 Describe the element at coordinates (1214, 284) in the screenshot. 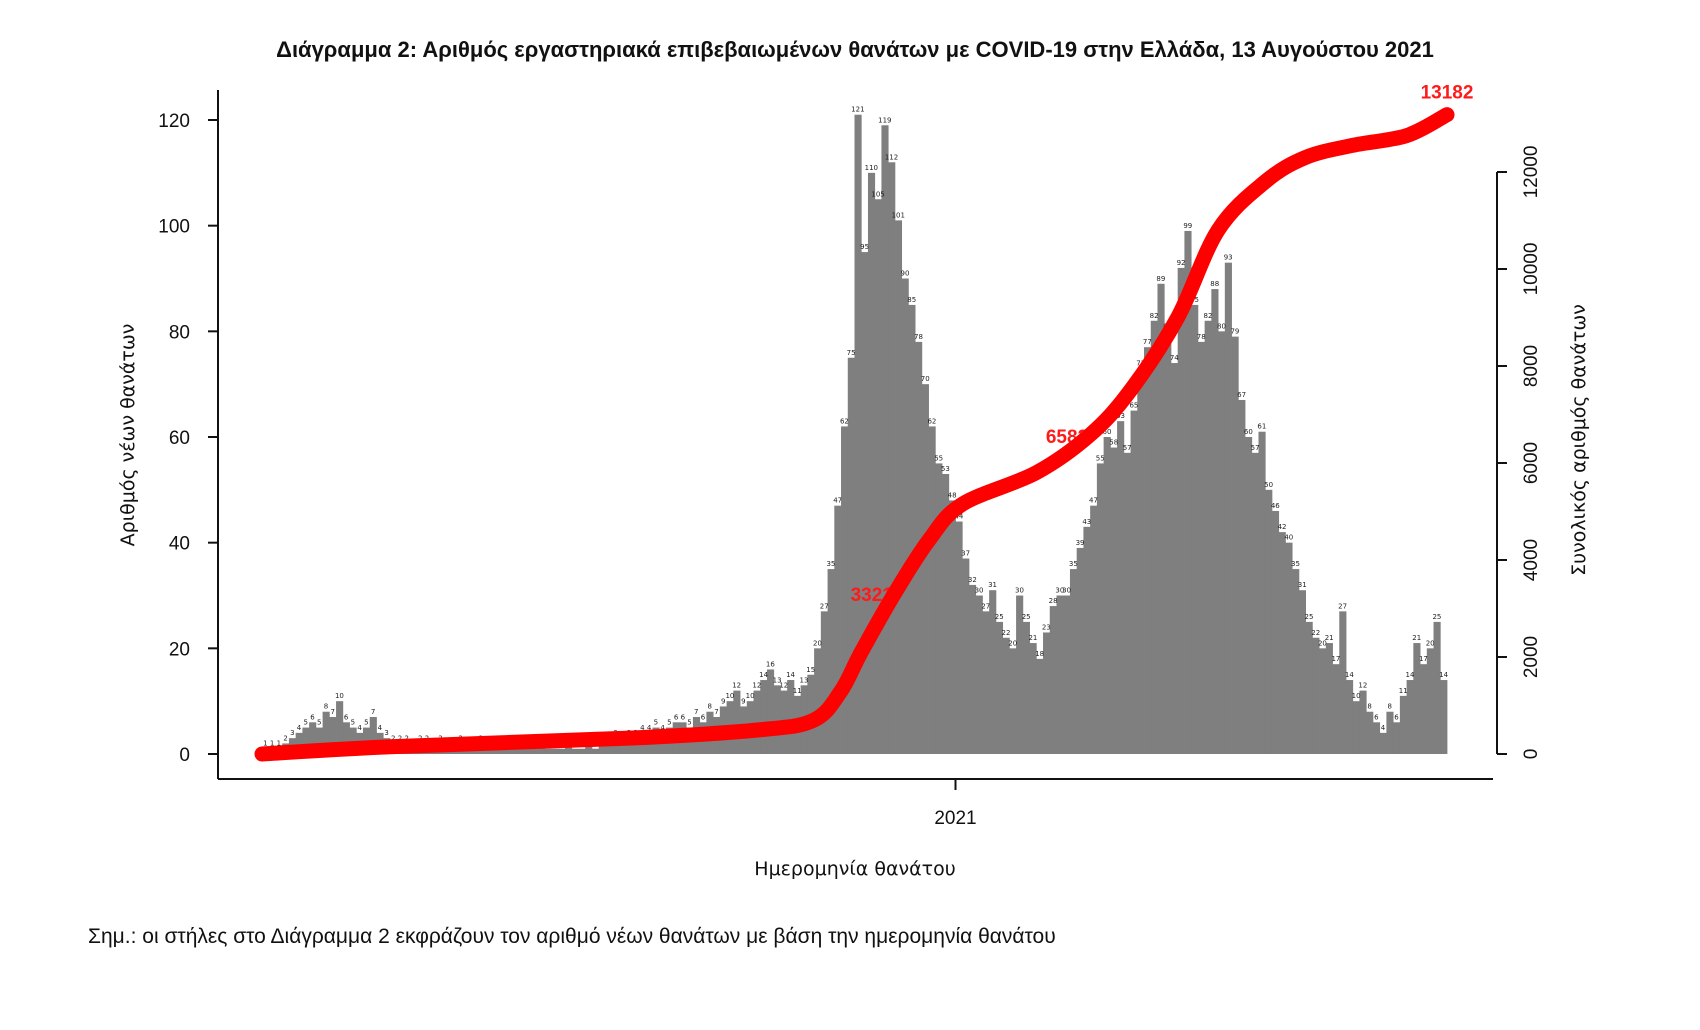

I see `bar-value-label: 88` at that location.